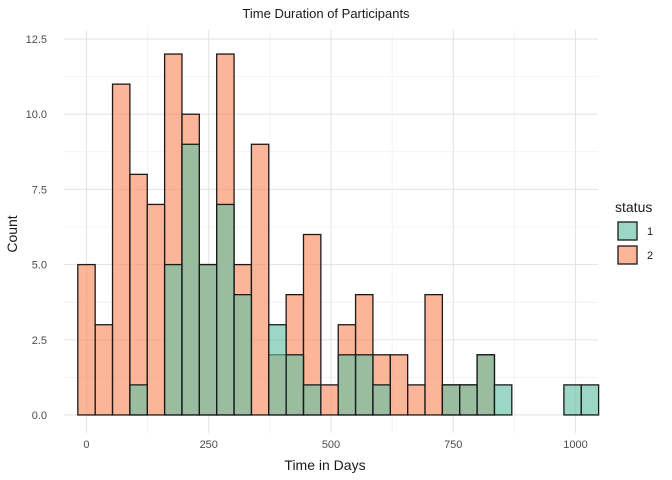  I want to click on y-tick-label: 12.5, so click(36, 40).